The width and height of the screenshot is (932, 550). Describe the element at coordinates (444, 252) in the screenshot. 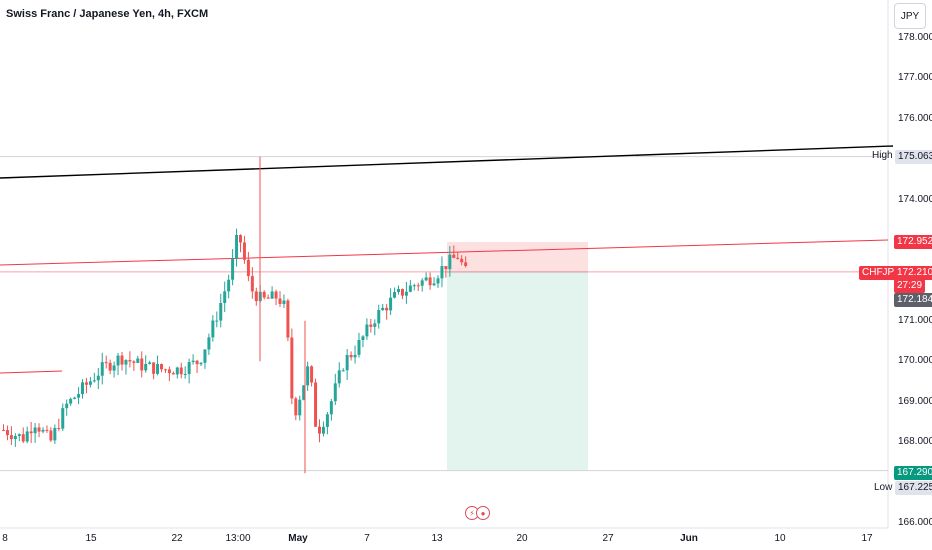

I see `trend-line-red` at that location.